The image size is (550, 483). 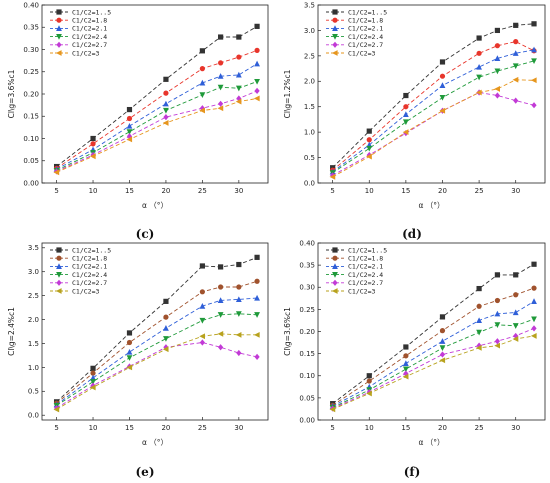 I want to click on y-tick-label: 2.5, so click(x=33, y=296).